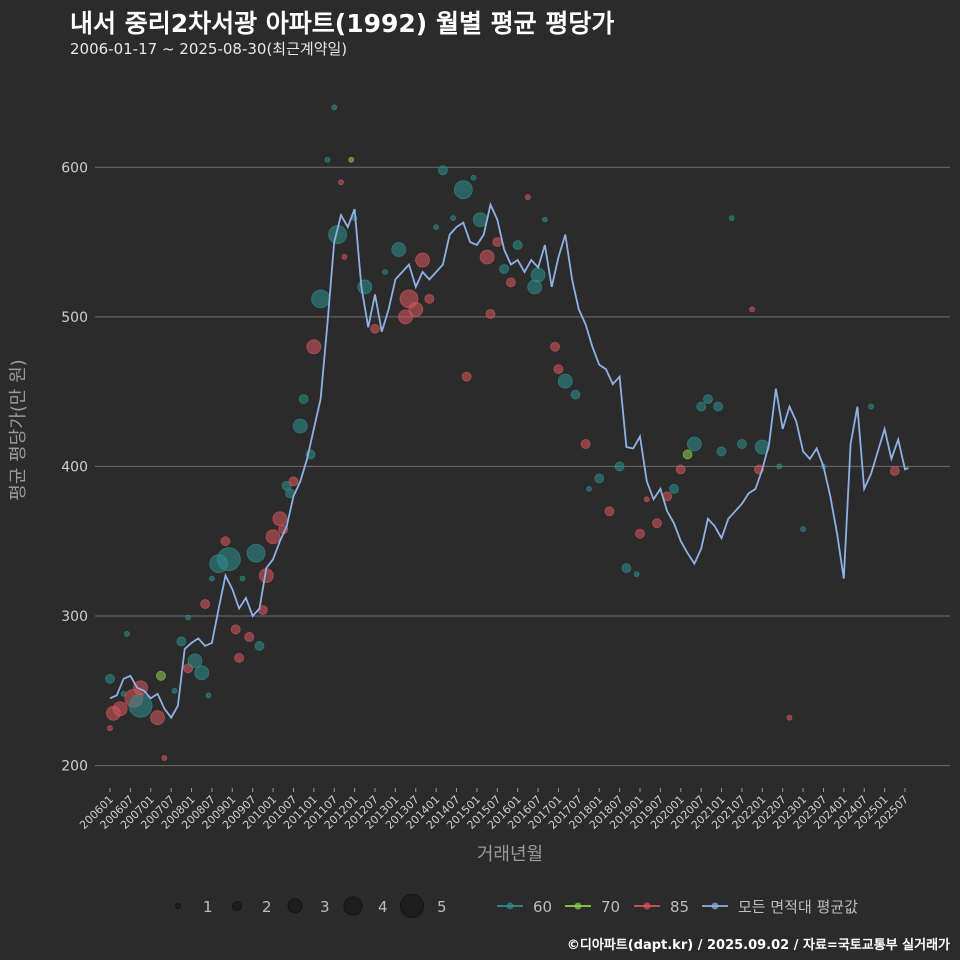 The image size is (960, 960). I want to click on y-tick-labels: 200 300 400 500 600, so click(74, 467).